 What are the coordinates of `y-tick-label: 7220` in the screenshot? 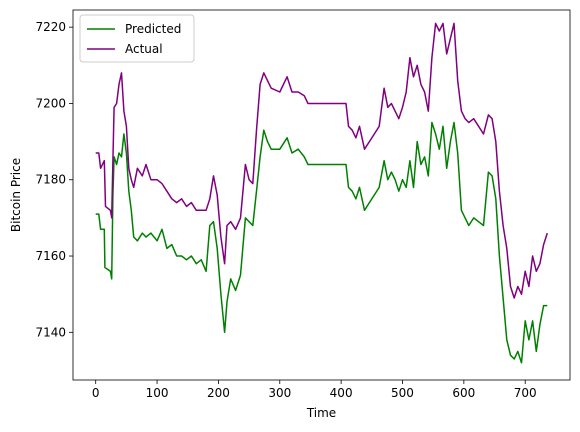 It's located at (50, 27).